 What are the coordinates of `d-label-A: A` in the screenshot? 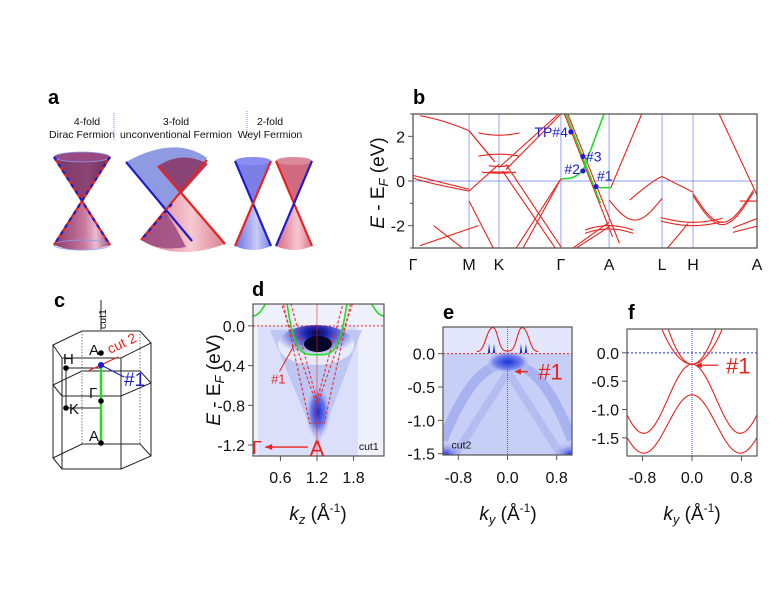 It's located at (317, 448).